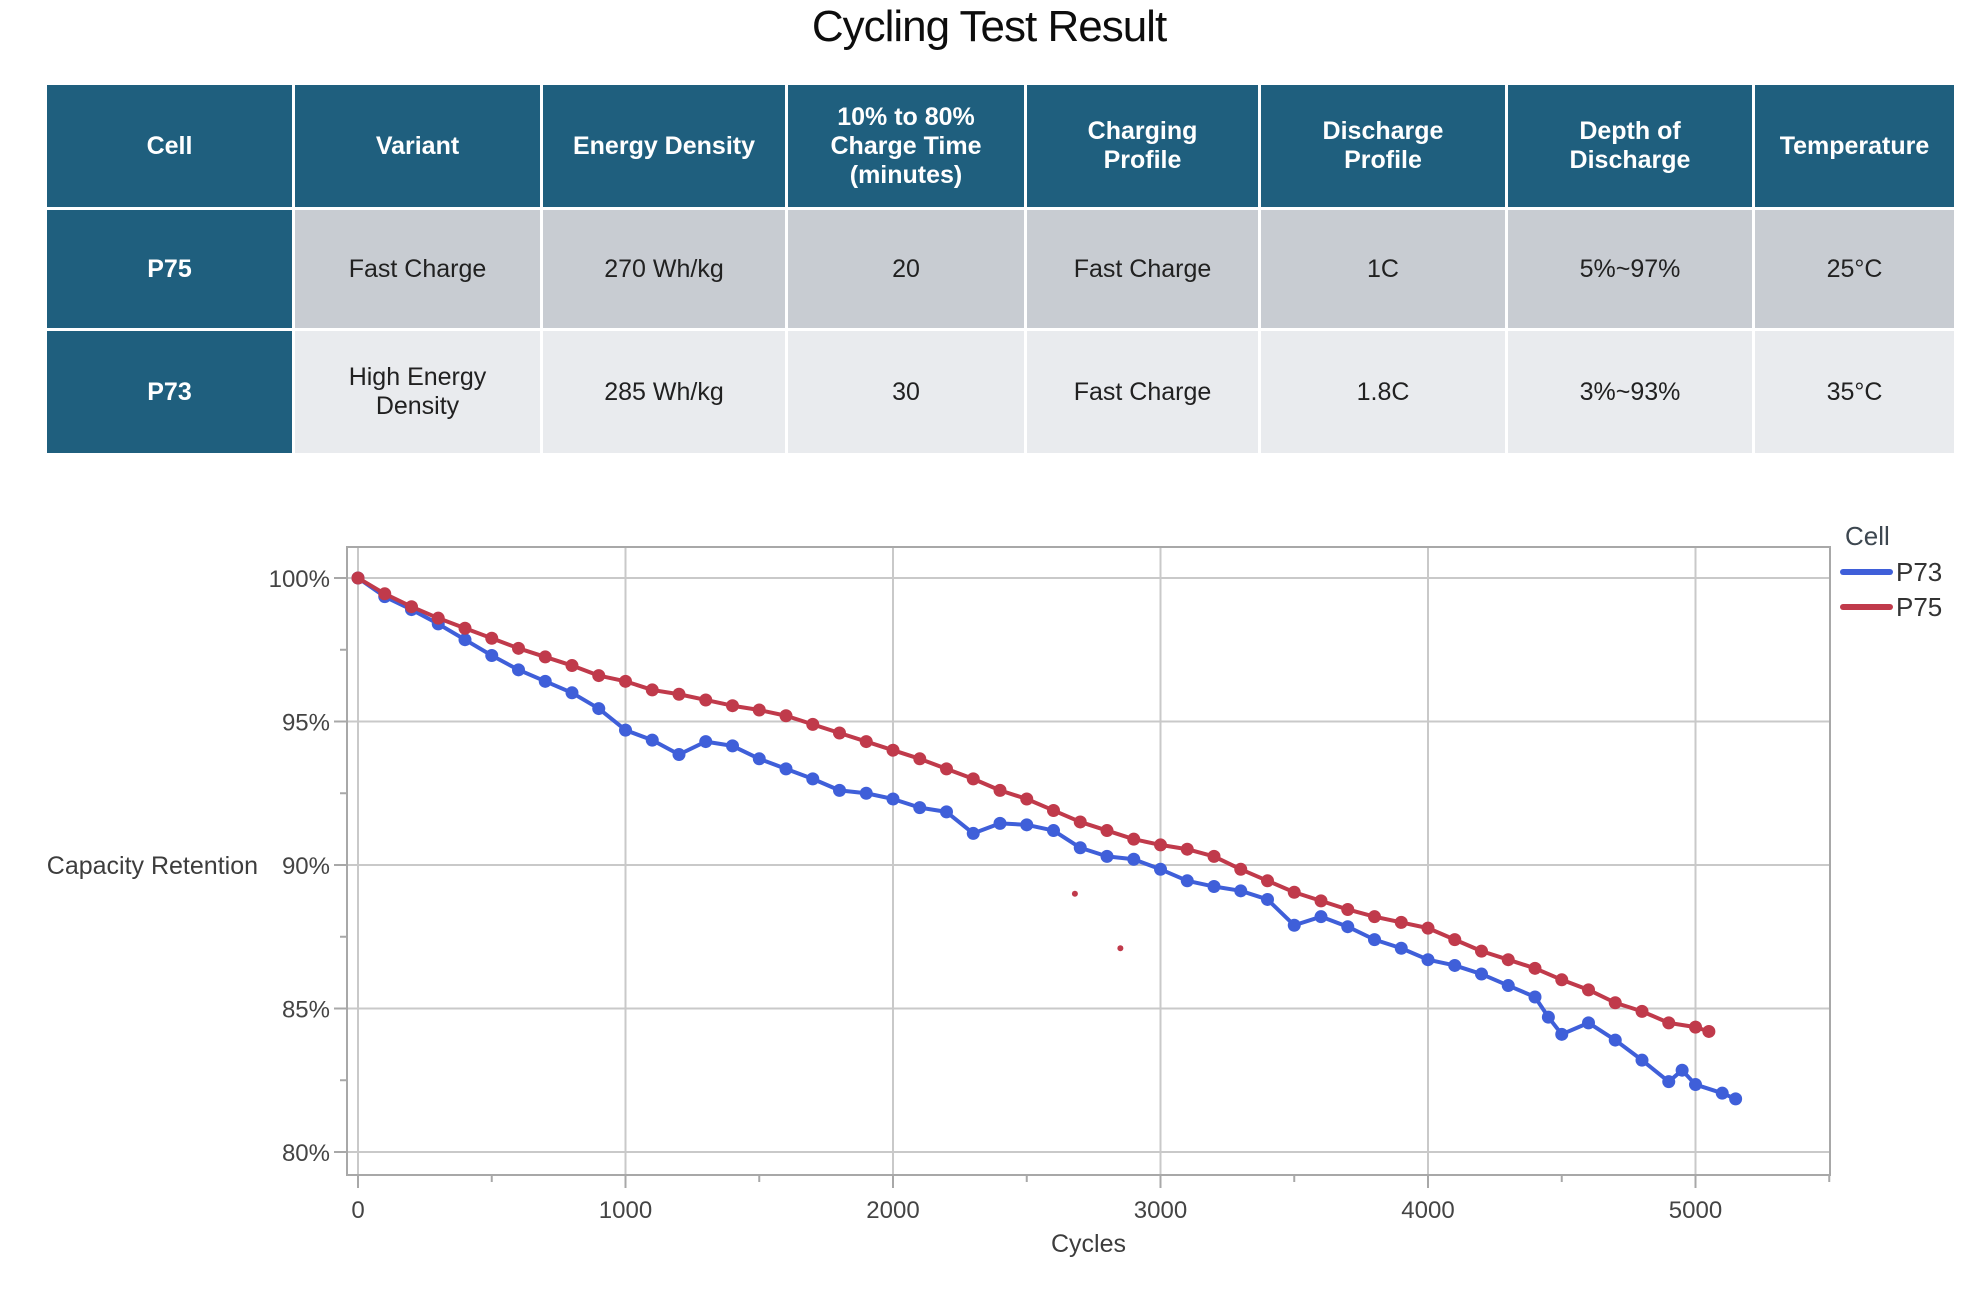 The image size is (1978, 1295). Describe the element at coordinates (1854, 392) in the screenshot. I see `p73-temperature: 35°C` at that location.